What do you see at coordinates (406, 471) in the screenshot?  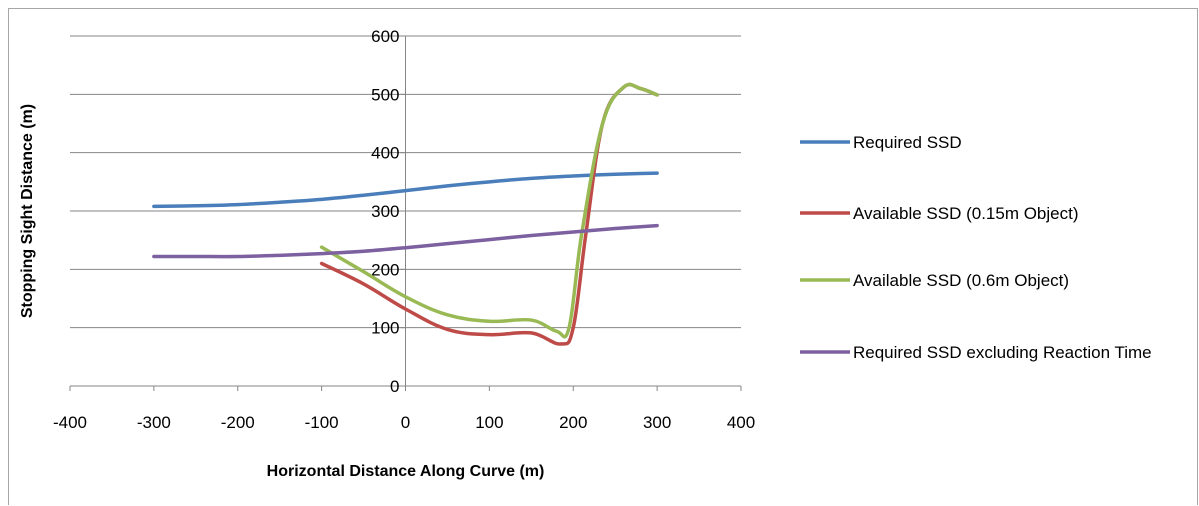 I see `x-axis-title: Horizontal Distance Along Curve (m)` at bounding box center [406, 471].